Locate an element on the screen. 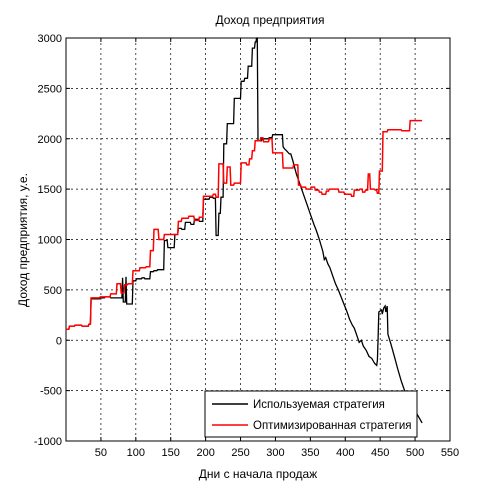  legend-label-series-1: Используемая стратегия is located at coordinates (319, 405).